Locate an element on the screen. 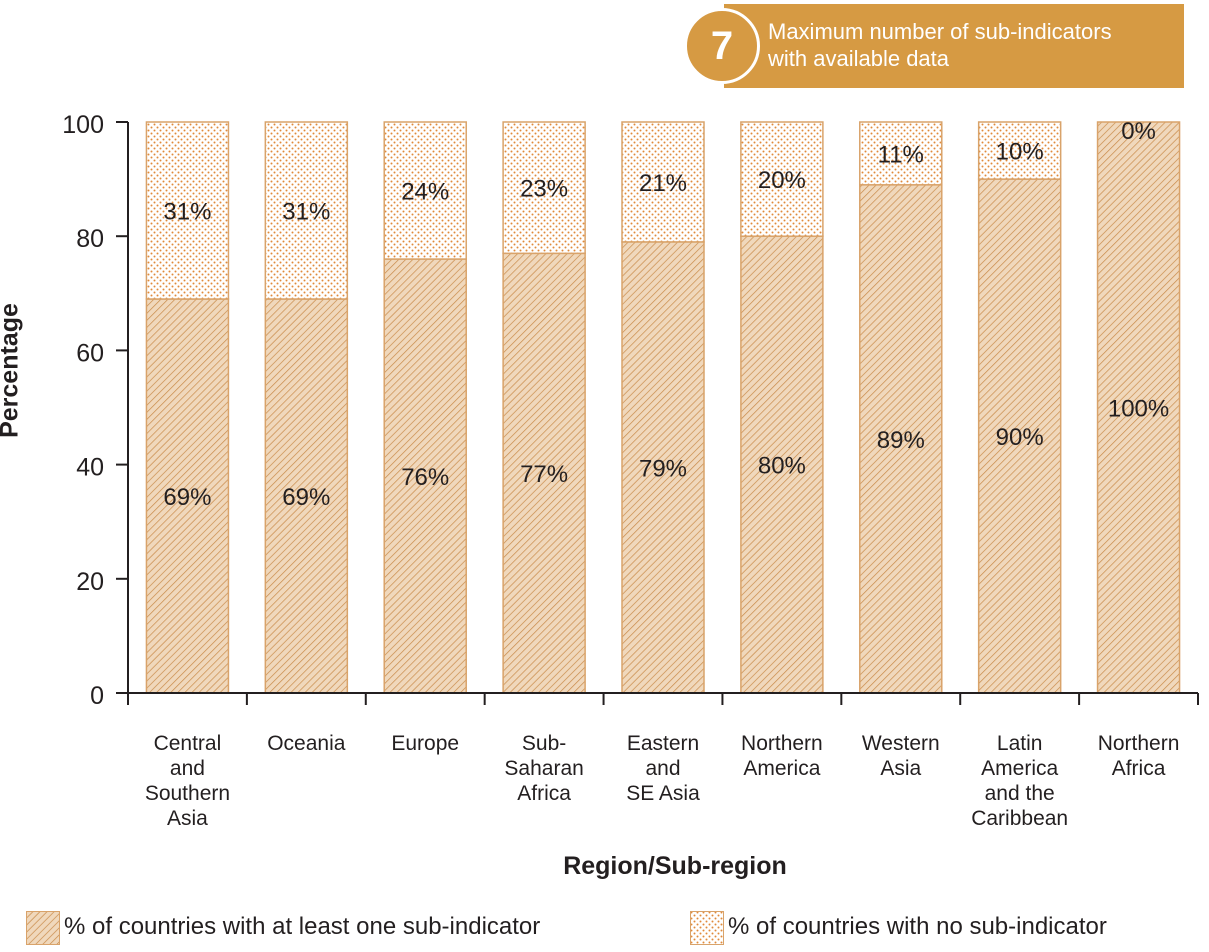 The width and height of the screenshot is (1209, 952). bar-label-no-subindicator: 24% is located at coordinates (425, 192).